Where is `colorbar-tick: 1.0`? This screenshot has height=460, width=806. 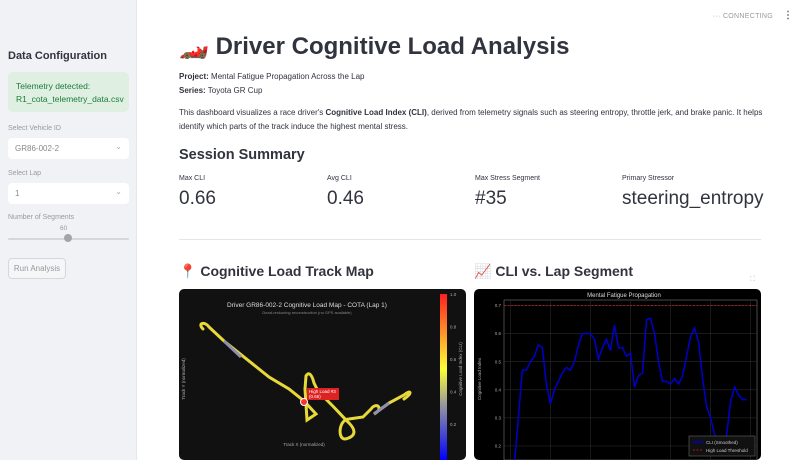 colorbar-tick: 1.0 is located at coordinates (453, 294).